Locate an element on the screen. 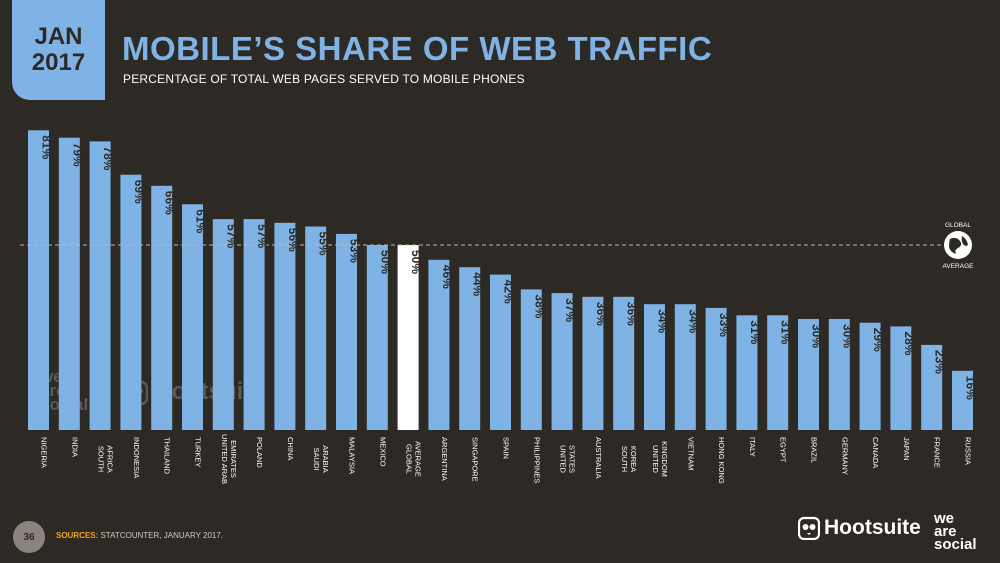 The width and height of the screenshot is (1000, 563). value-label: 79% is located at coordinates (77, 155).